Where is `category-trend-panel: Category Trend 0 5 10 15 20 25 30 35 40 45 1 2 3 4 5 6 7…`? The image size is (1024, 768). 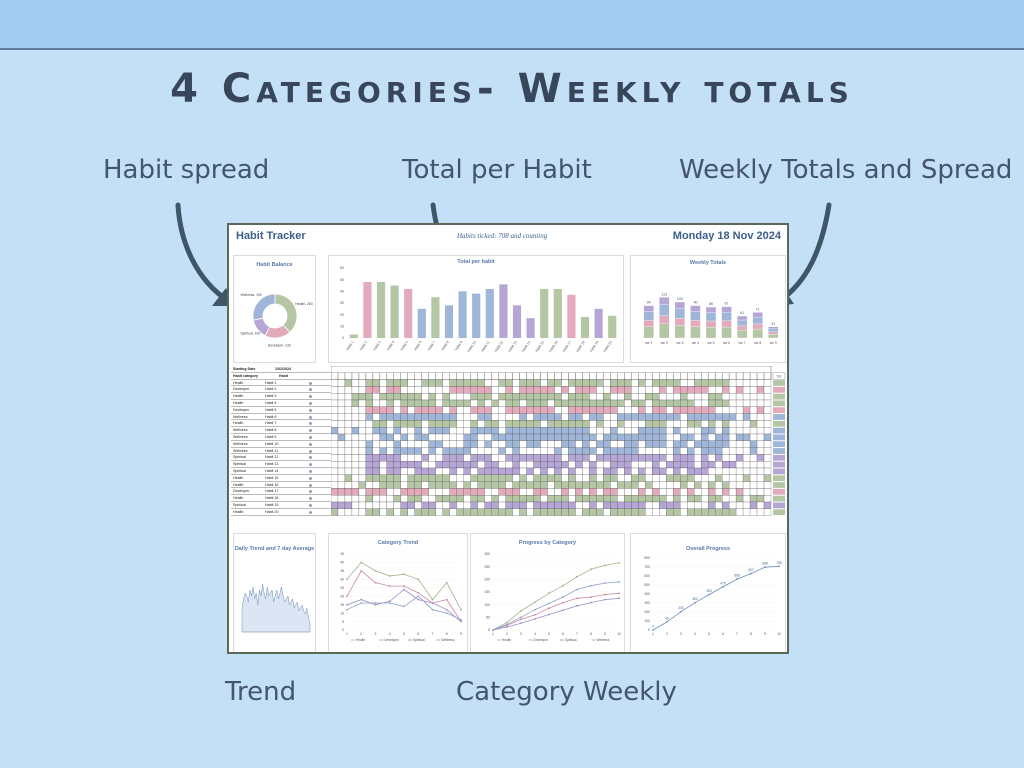
category-trend-panel: Category Trend 0 5 10 15 20 25 30 35 40 45 1 2 3 4 5 6 7… is located at coordinates (398, 592).